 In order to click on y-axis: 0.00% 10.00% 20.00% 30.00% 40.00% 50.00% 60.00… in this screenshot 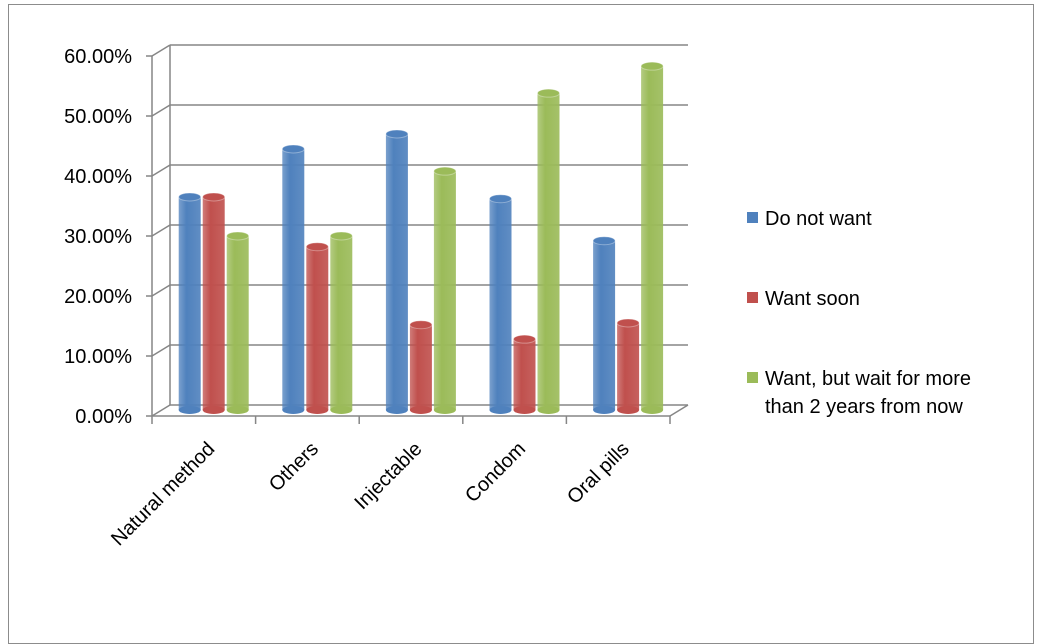, I will do `click(108, 237)`.